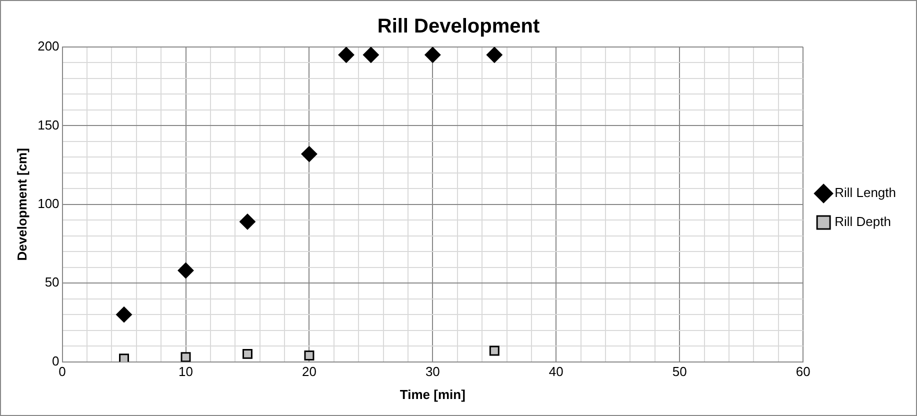  I want to click on y-tick-label: 150, so click(49, 124).